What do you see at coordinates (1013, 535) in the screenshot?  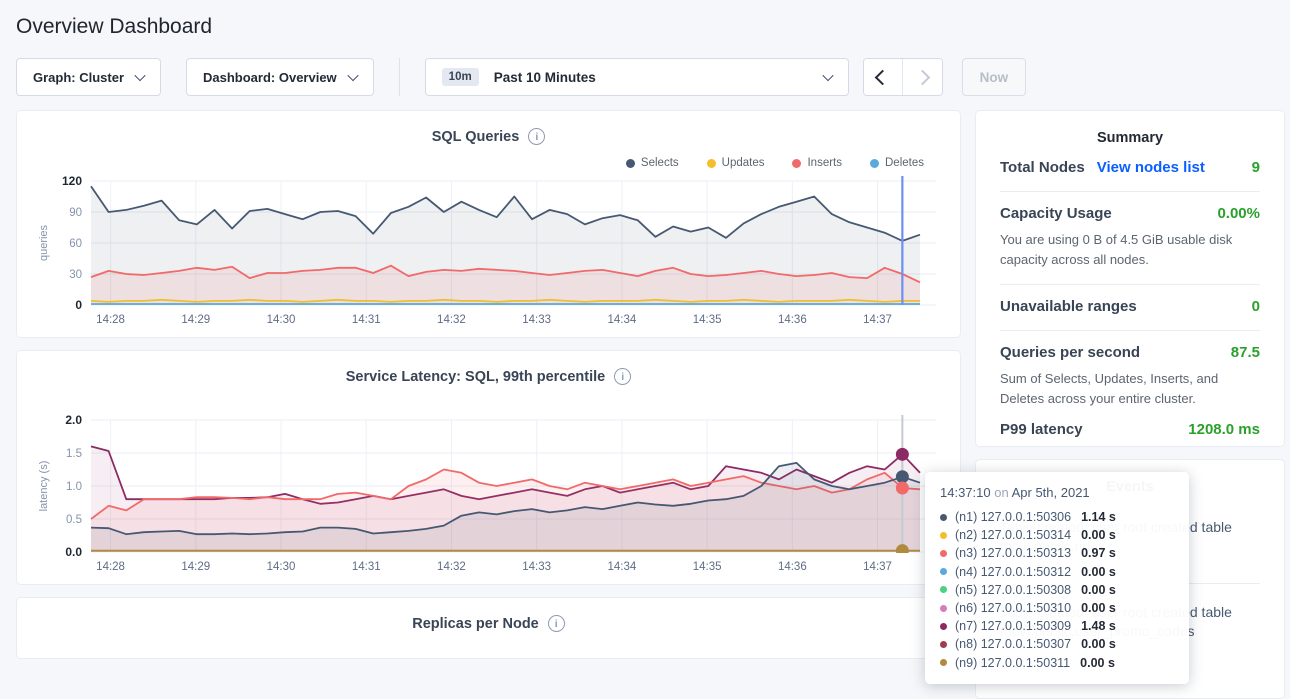 I see `tooltip-node-label: (n2) 127.0.0.1:50314` at bounding box center [1013, 535].